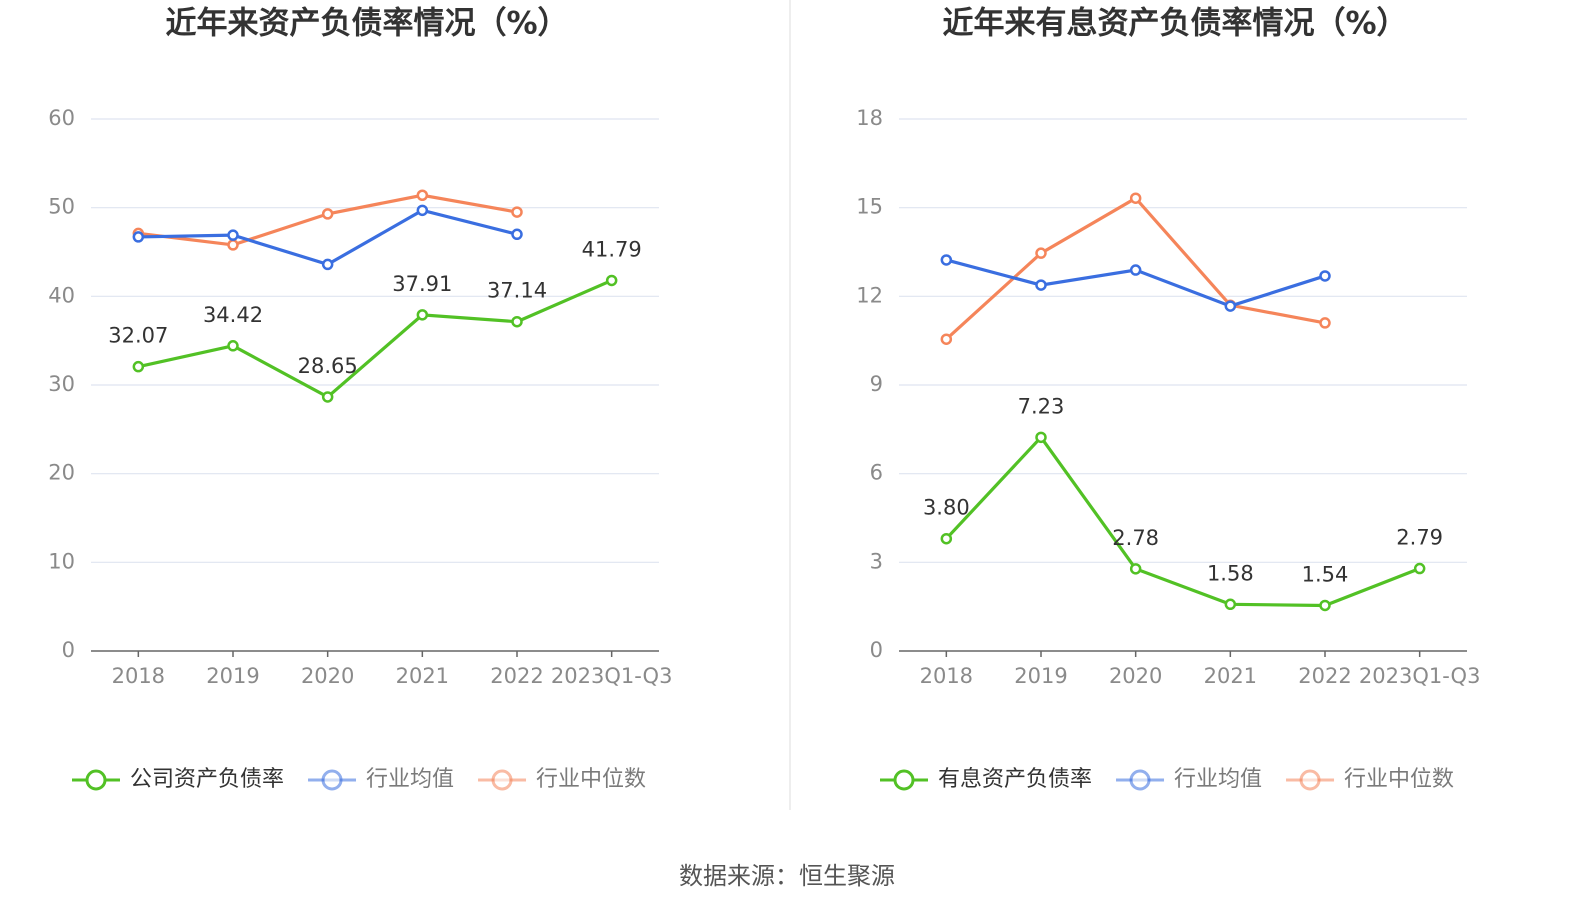 Image resolution: width=1574 pixels, height=918 pixels. Describe the element at coordinates (946, 508) in the screenshot. I see `data-label: 3.80` at that location.